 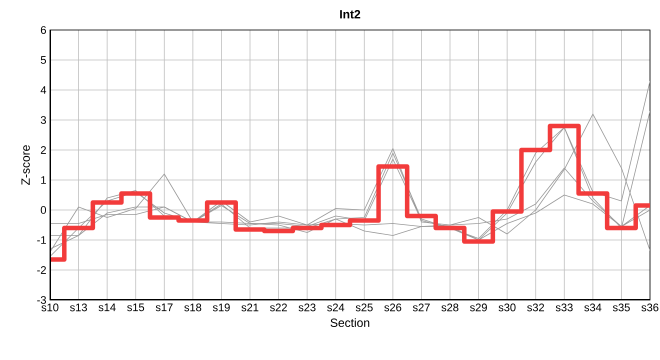 I want to click on x-tick-label: s14, so click(x=107, y=308).